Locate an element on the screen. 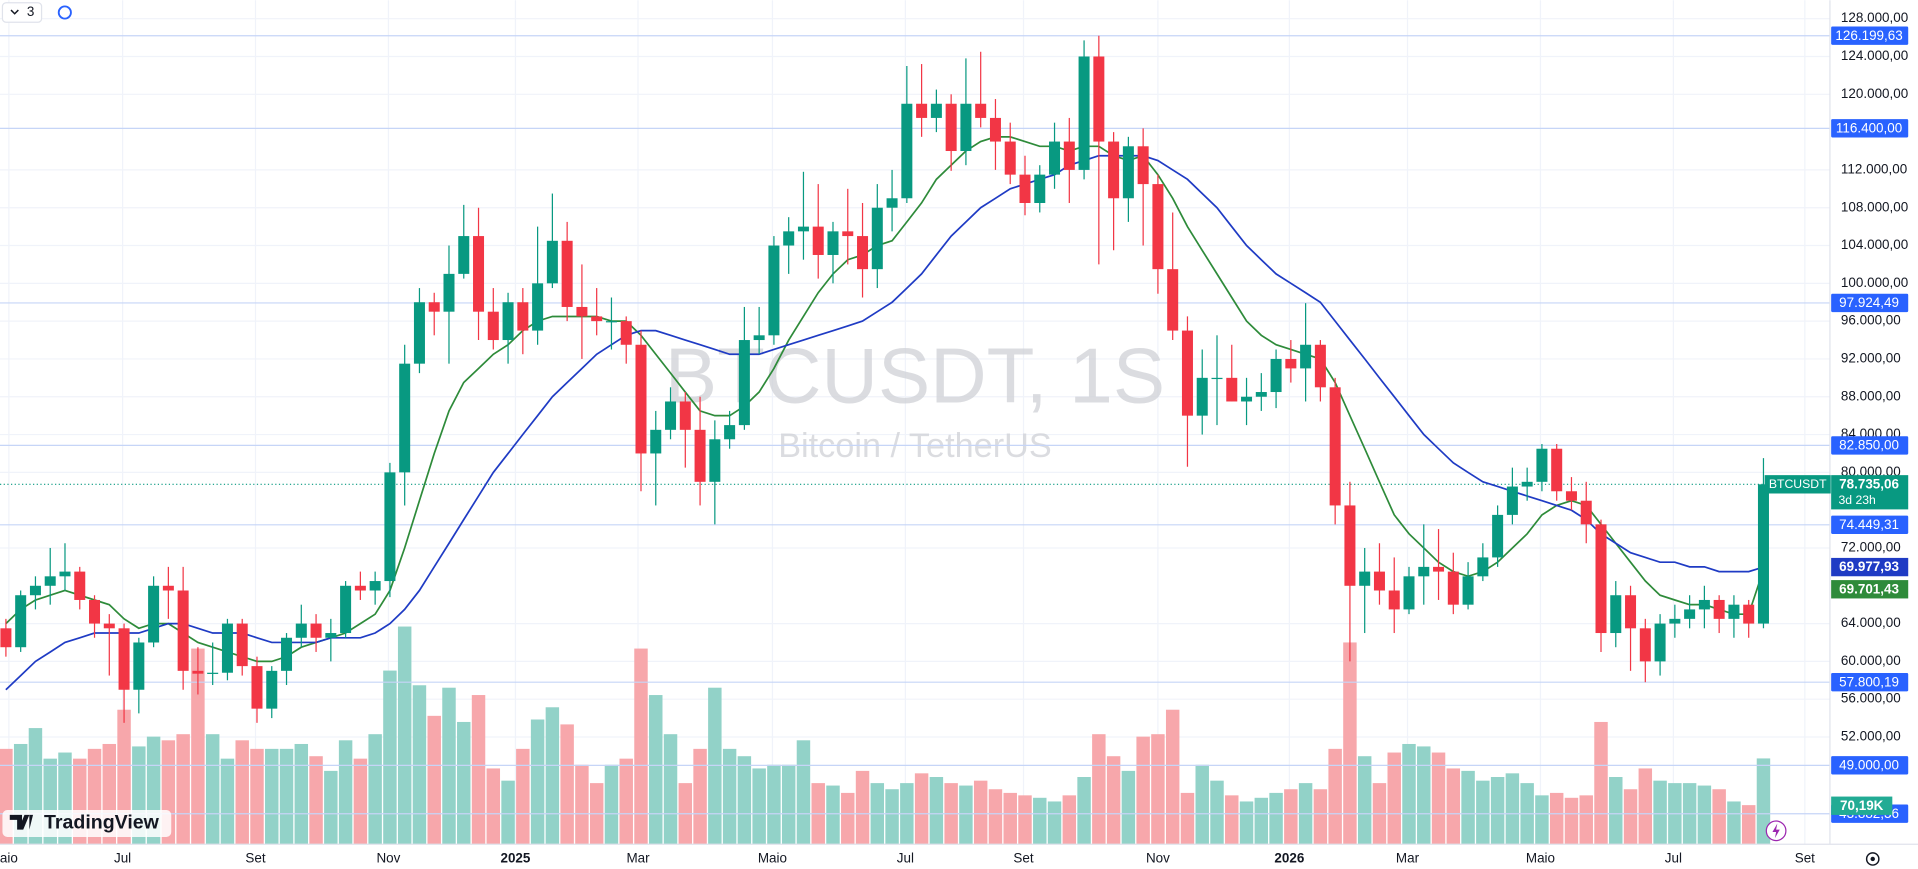 The width and height of the screenshot is (1918, 869). flash-button is located at coordinates (1776, 831).